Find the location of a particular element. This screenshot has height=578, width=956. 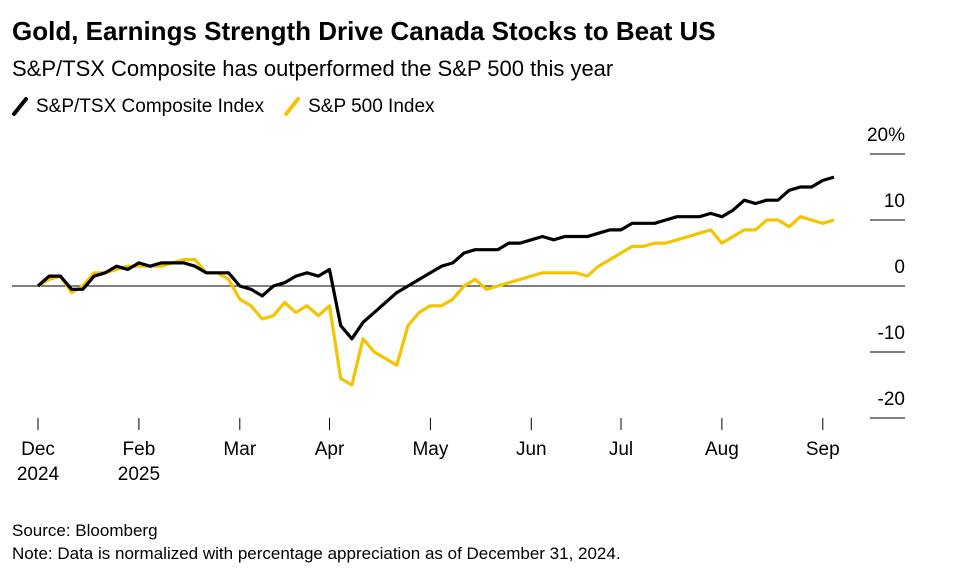

y-tick-label: 20% is located at coordinates (886, 135).